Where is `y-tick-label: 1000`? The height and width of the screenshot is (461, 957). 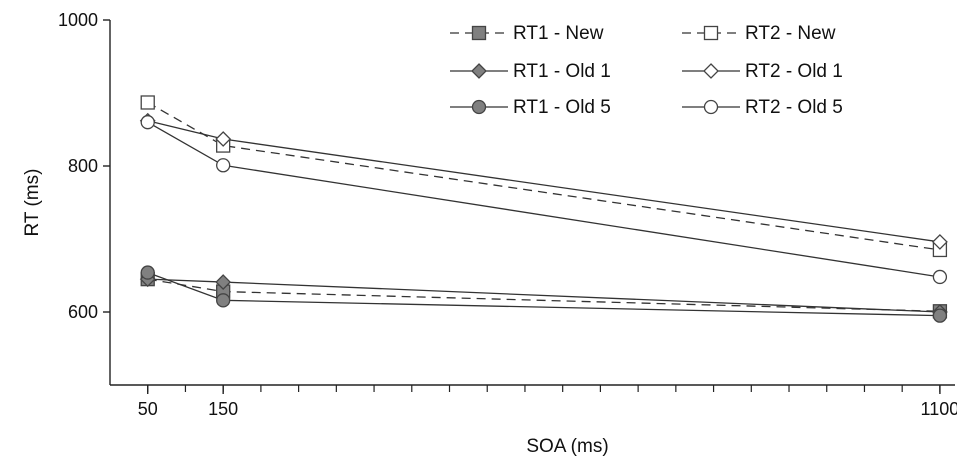
y-tick-label: 1000 is located at coordinates (78, 20).